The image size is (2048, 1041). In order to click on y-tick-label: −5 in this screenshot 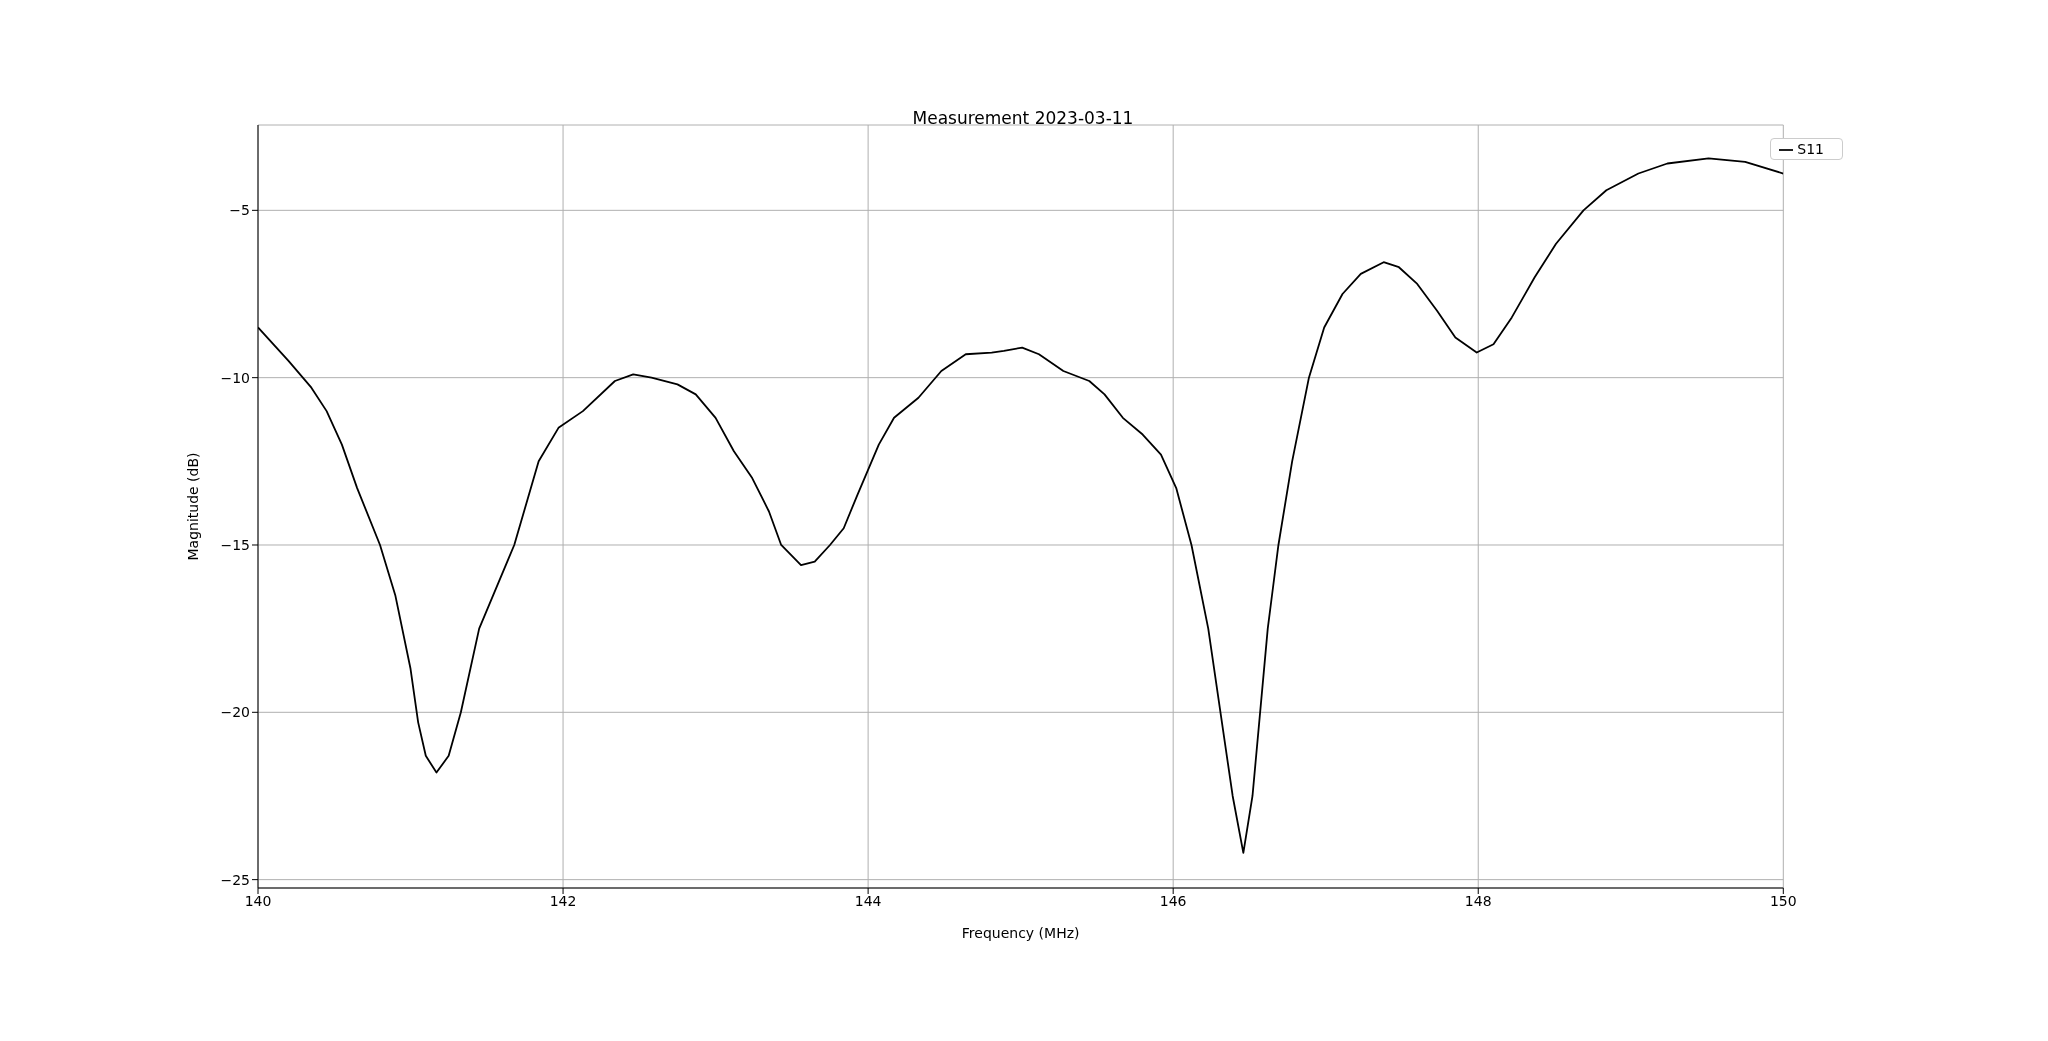, I will do `click(239, 210)`.